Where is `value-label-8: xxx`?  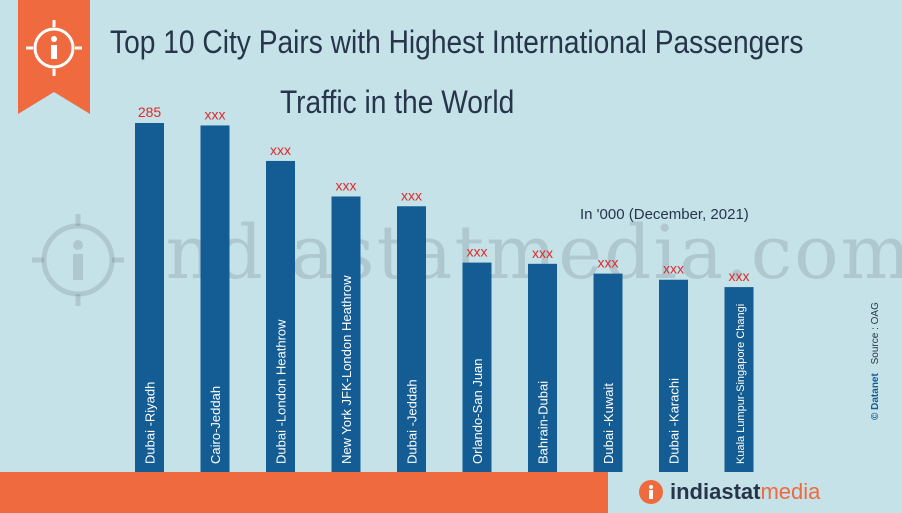
value-label-8: xxx is located at coordinates (608, 263).